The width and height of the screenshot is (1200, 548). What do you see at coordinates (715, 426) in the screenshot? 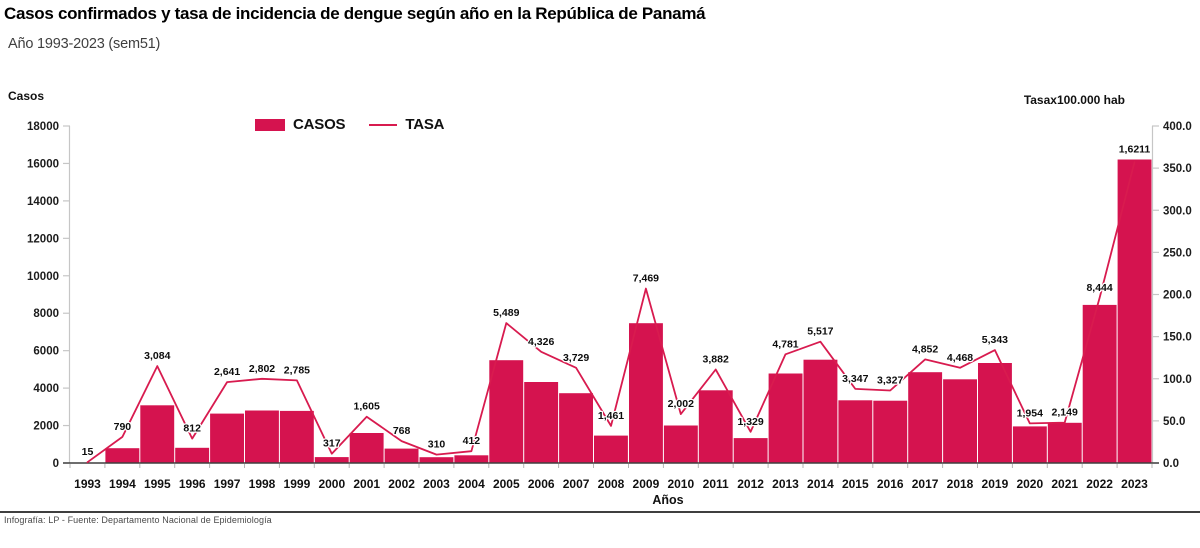
I see `casos-bar-2011` at bounding box center [715, 426].